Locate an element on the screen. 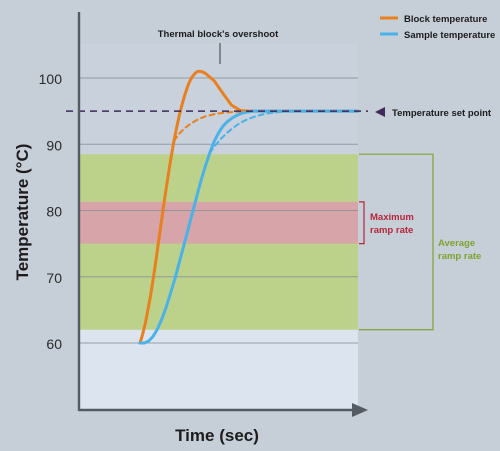  y-axis-label: Temperature (°C) is located at coordinates (22, 212).